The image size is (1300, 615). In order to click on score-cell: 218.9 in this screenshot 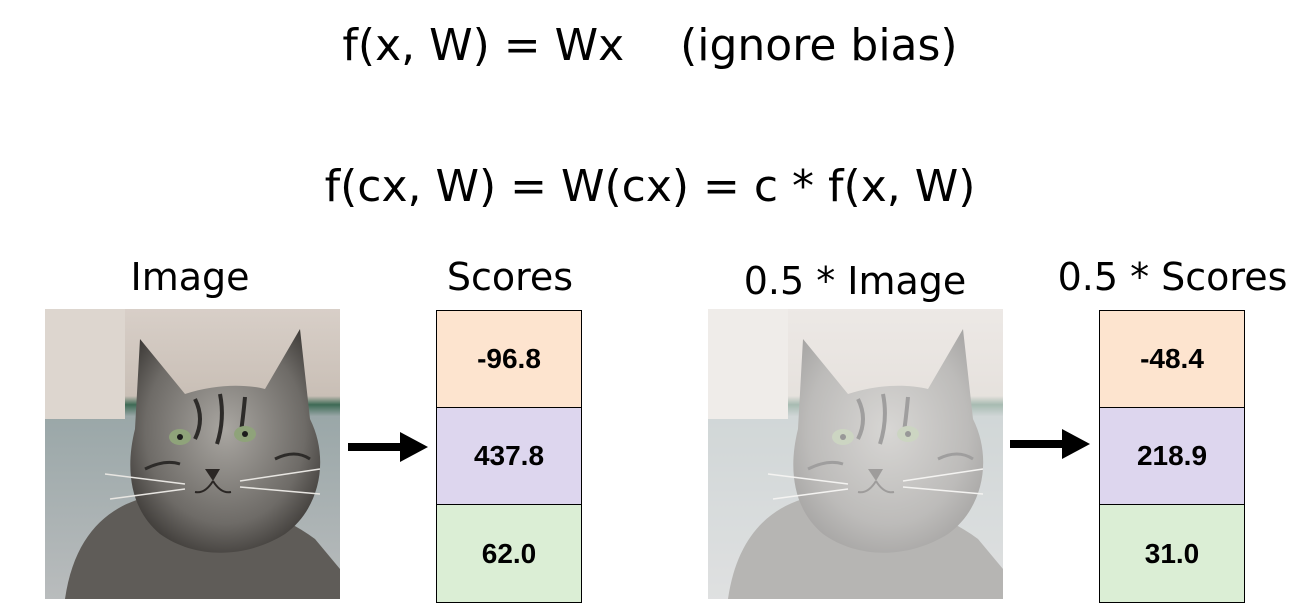, I will do `click(1172, 456)`.